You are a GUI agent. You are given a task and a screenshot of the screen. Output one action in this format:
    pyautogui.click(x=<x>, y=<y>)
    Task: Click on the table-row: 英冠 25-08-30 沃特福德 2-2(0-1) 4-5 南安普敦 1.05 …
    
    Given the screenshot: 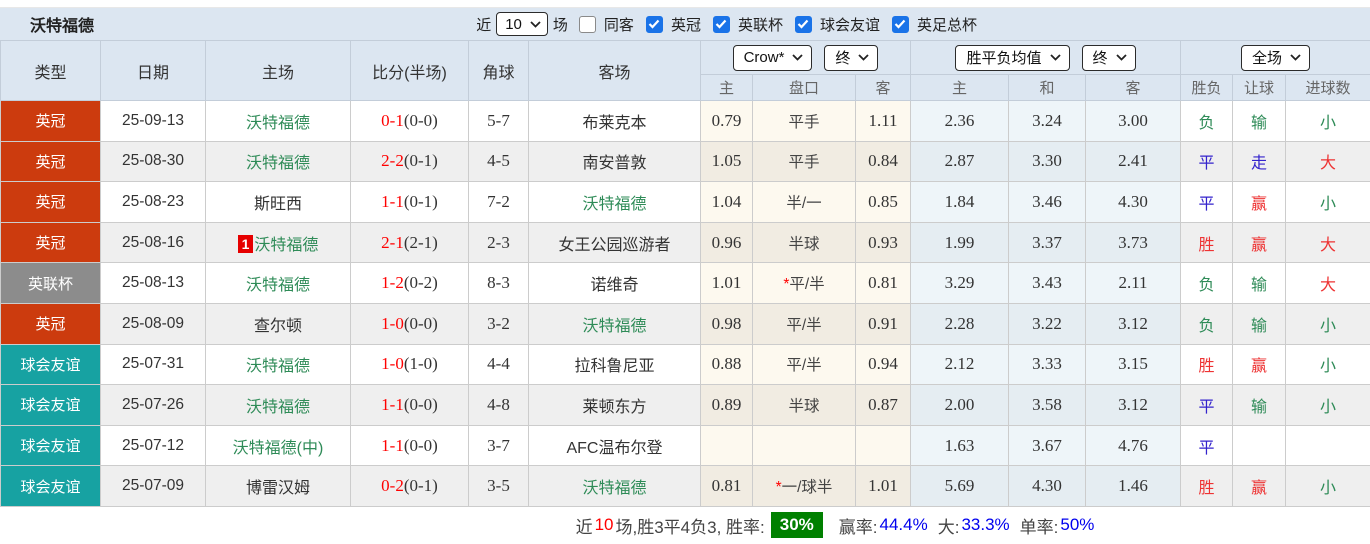 What is the action you would take?
    pyautogui.click(x=685, y=161)
    